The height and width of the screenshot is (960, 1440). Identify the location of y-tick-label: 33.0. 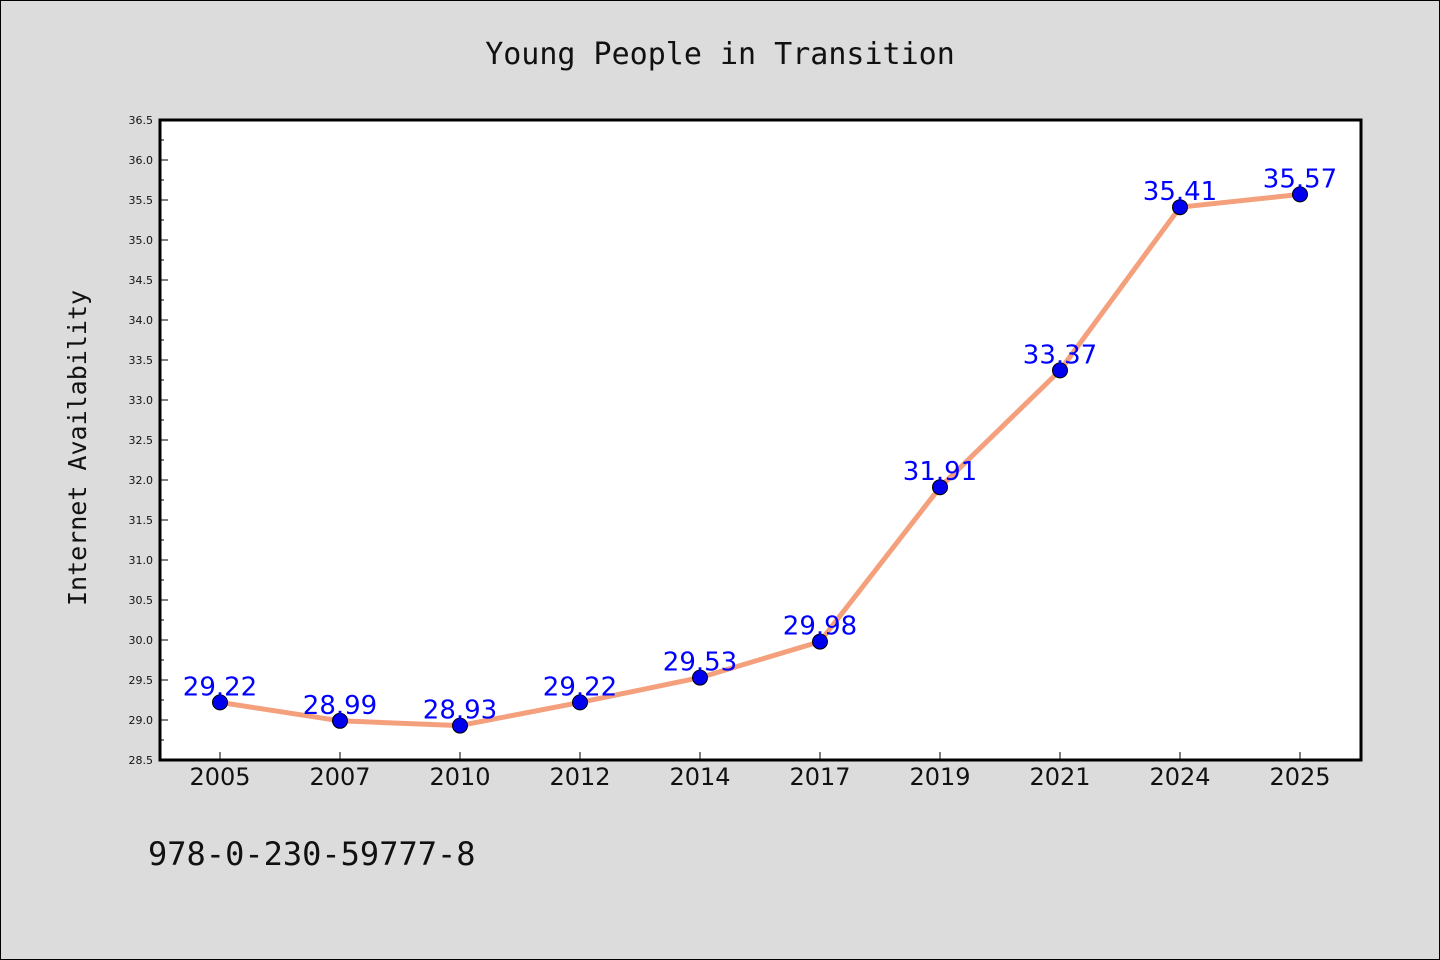
(141, 400).